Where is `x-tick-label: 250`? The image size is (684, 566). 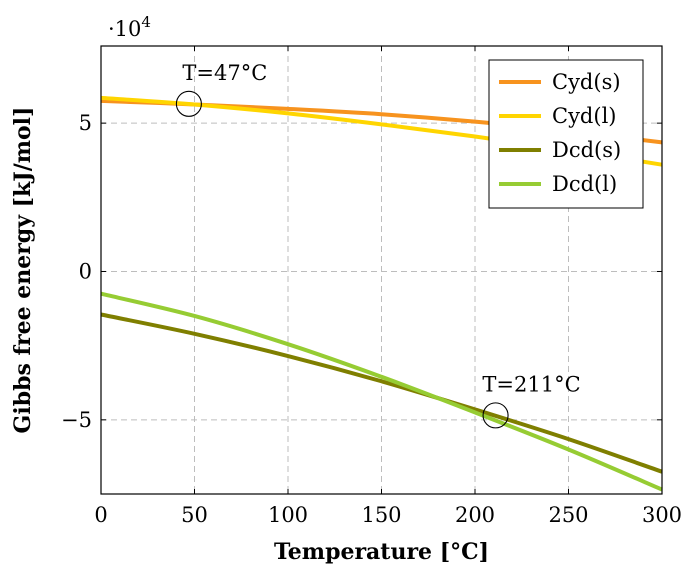 x-tick-label: 250 is located at coordinates (568, 515).